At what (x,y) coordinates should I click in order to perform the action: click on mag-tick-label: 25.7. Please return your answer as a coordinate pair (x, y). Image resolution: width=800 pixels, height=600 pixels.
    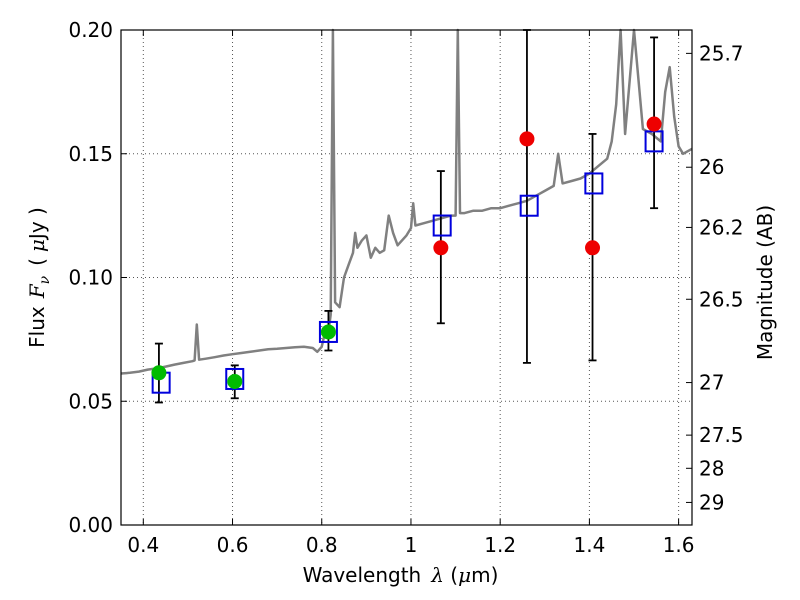
    Looking at the image, I should click on (721, 53).